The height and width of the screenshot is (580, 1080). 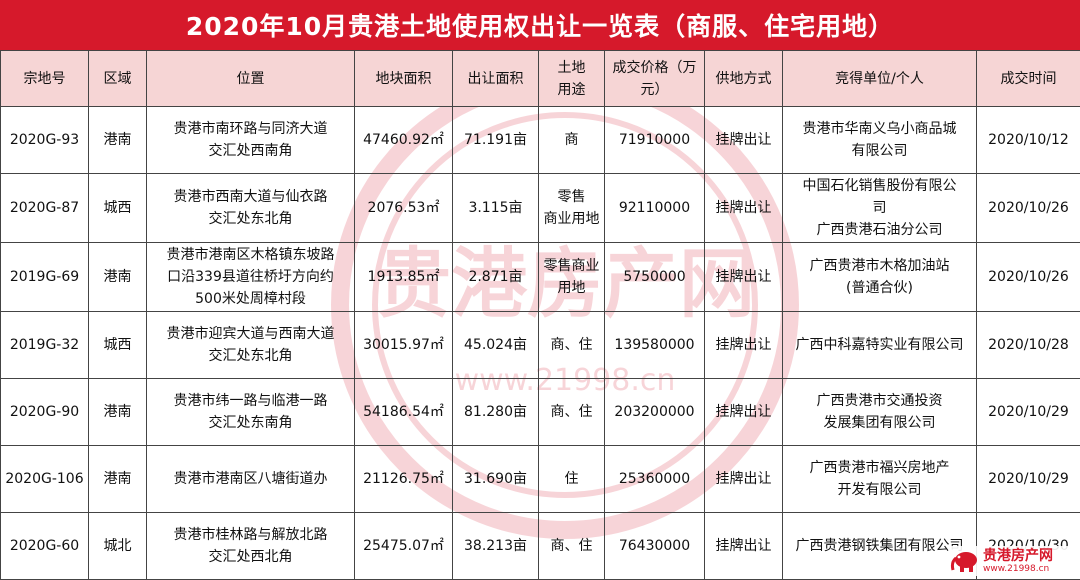 I want to click on table-title: 2020年10月贵港土地使用权出让一览表（商服、住宅用地）, so click(x=540, y=25).